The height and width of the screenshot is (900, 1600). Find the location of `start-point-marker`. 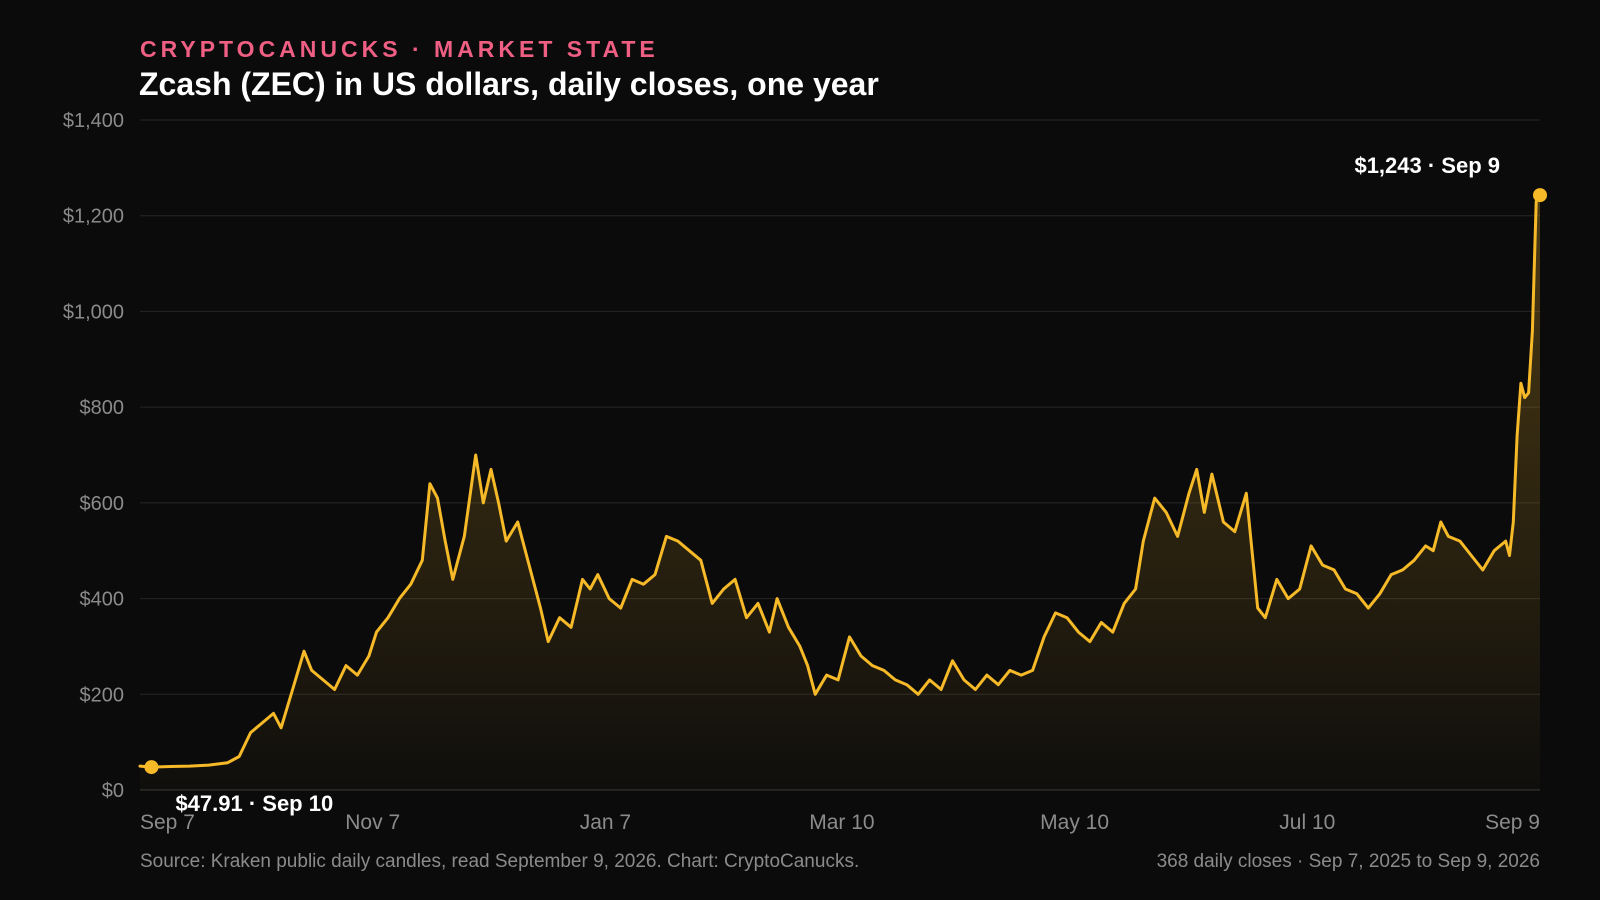

start-point-marker is located at coordinates (151, 767).